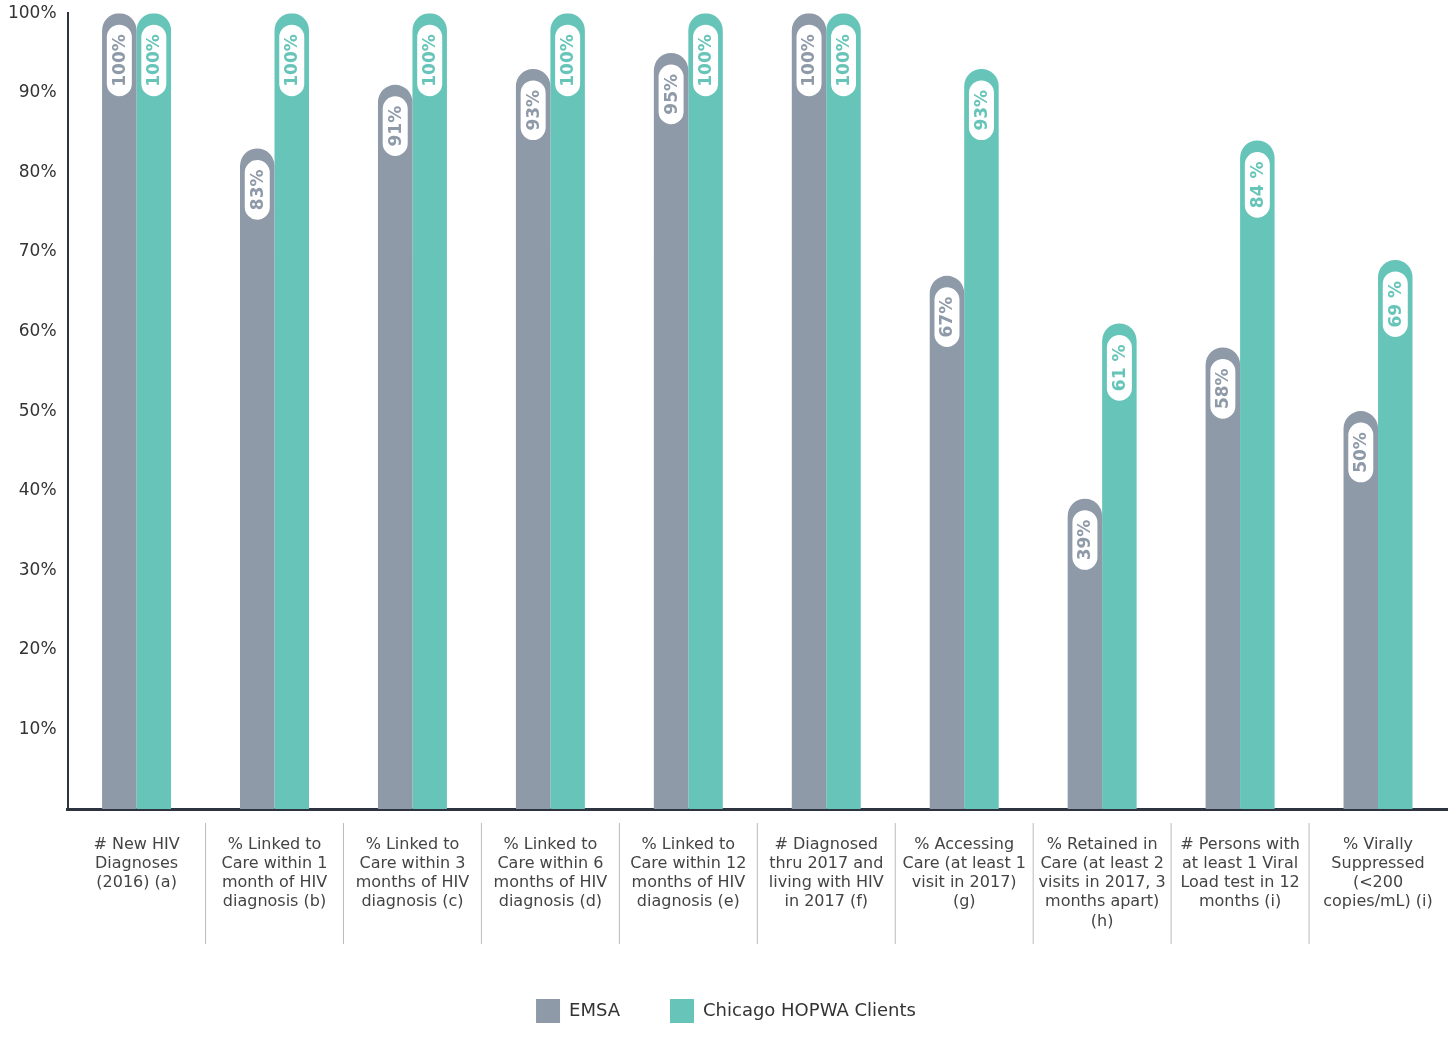 This screenshot has height=1038, width=1452. Describe the element at coordinates (826, 872) in the screenshot. I see `x-tick-label: # Diagnosed thru 2017 and living with HIV in 2017 (f)` at that location.